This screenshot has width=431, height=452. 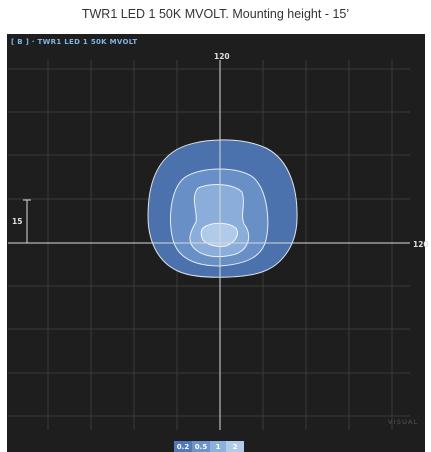 I want to click on legend: 0.2 0.5 1 2, so click(x=209, y=446).